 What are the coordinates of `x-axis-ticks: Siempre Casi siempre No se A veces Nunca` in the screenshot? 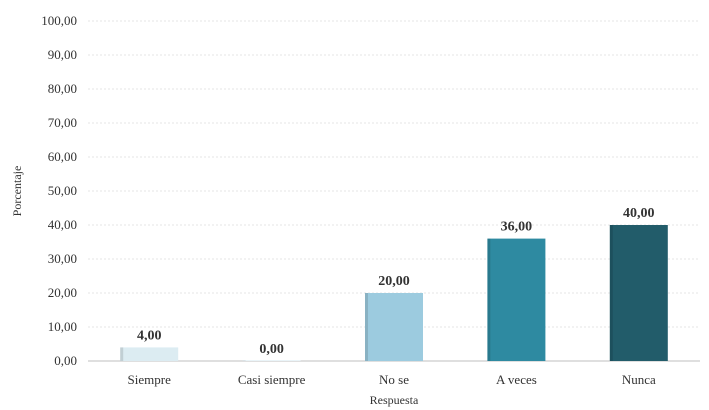 It's located at (392, 379).